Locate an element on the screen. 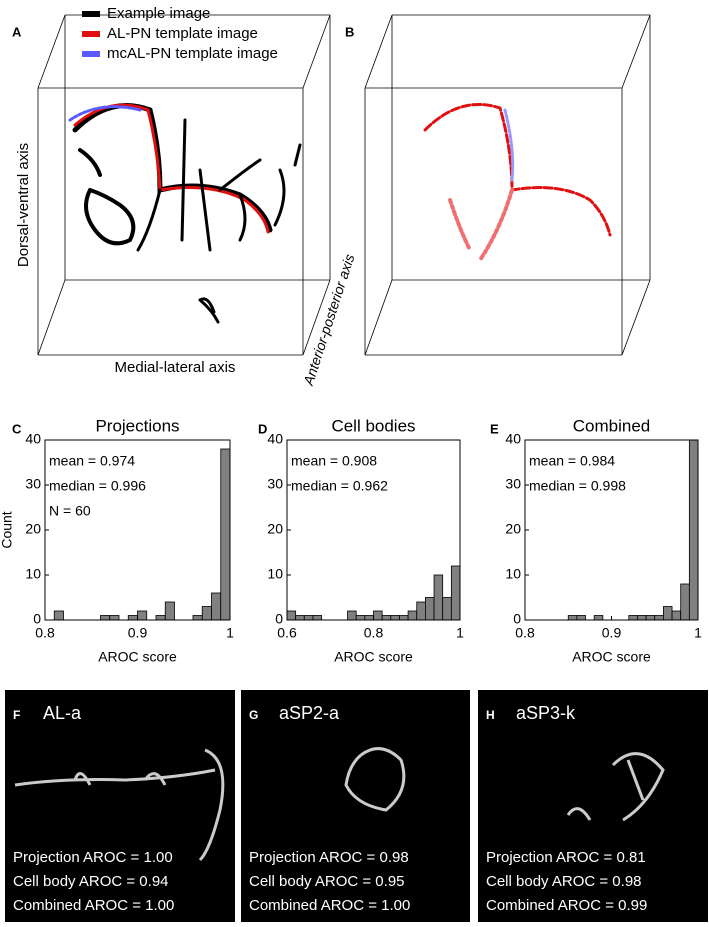  annotation: mean = 0.908 is located at coordinates (334, 461).